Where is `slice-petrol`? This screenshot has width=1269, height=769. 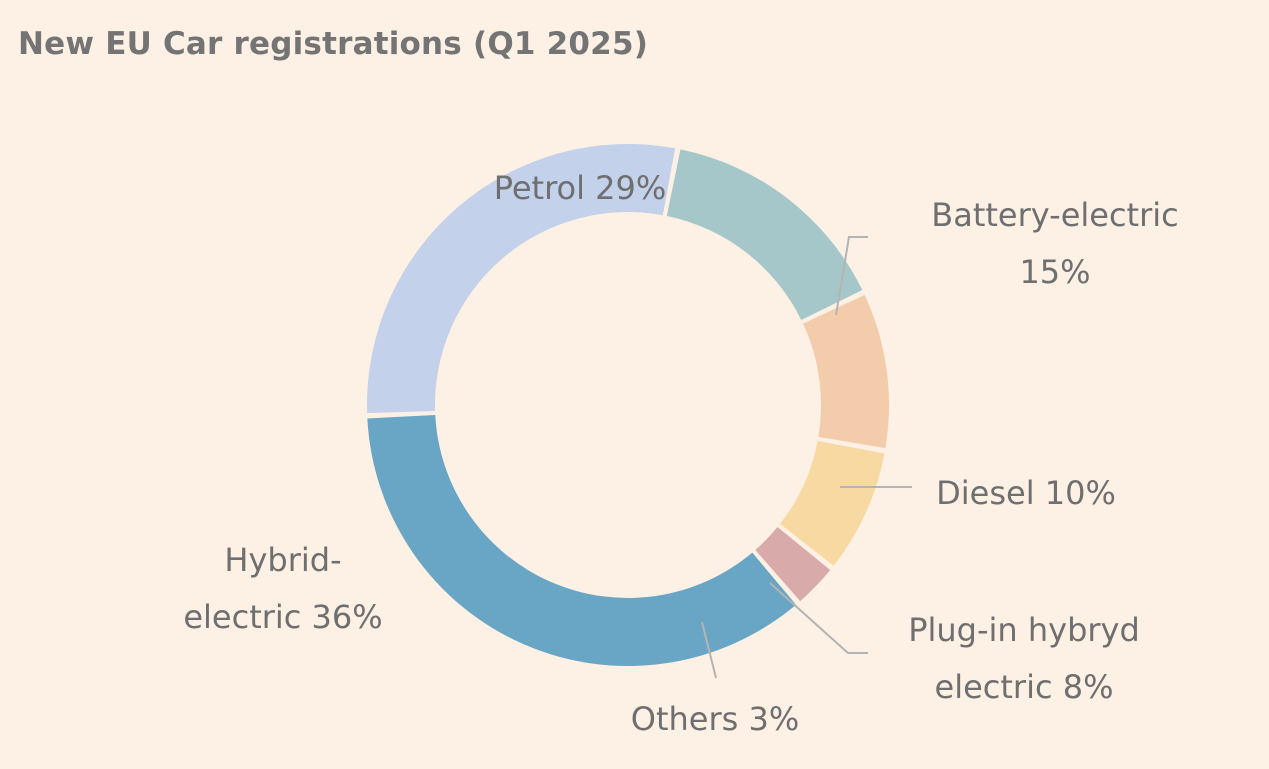
slice-petrol is located at coordinates (521, 278).